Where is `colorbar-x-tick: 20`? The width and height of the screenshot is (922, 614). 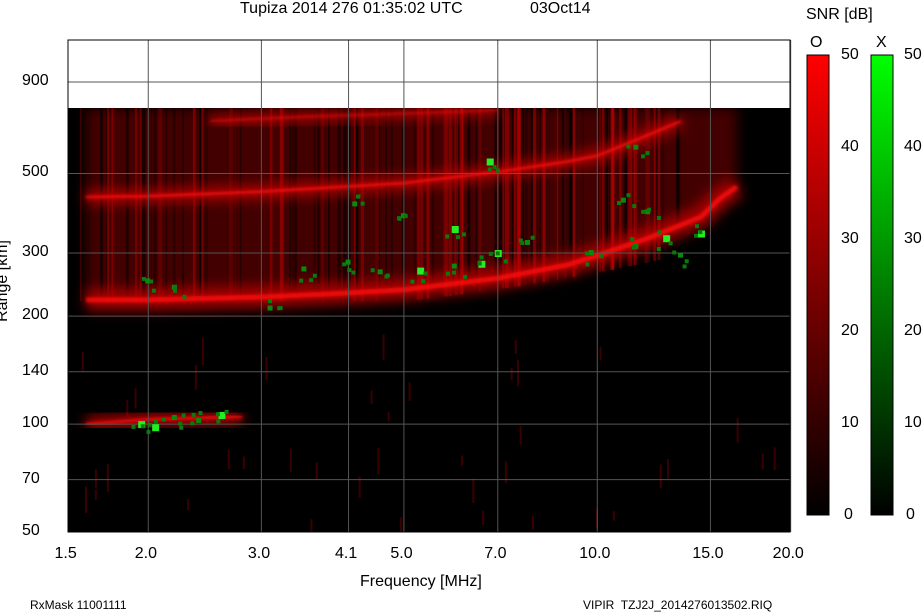
colorbar-x-tick: 20 is located at coordinates (913, 330).